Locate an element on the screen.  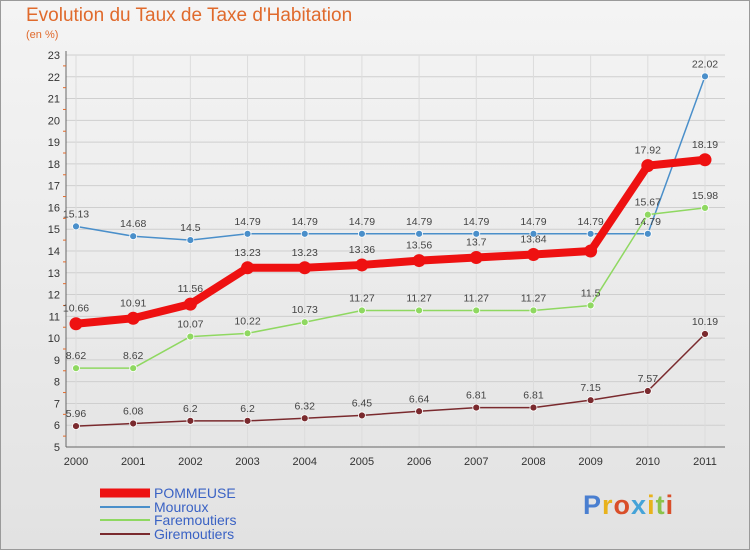
legend-item: Mouroux is located at coordinates (210, 507).